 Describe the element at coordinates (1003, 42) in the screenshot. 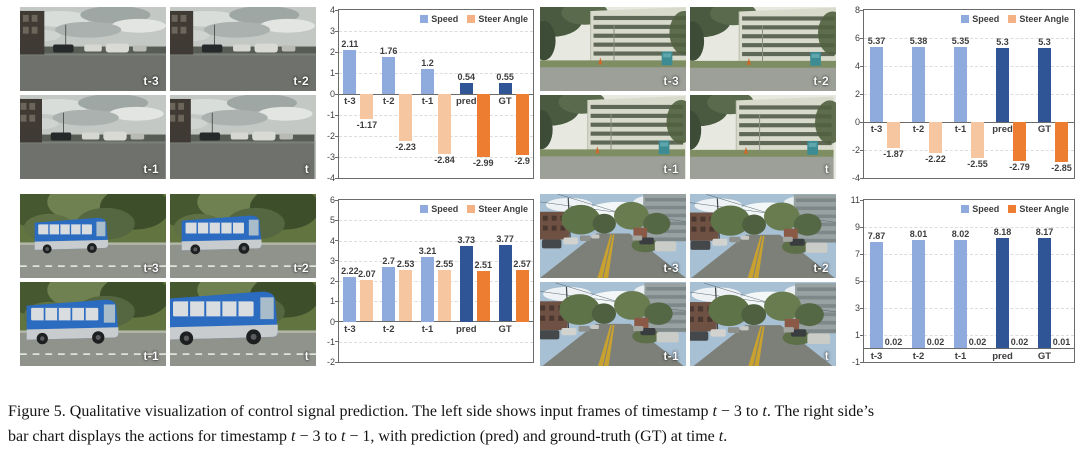

I see `value-label: 5.3` at that location.